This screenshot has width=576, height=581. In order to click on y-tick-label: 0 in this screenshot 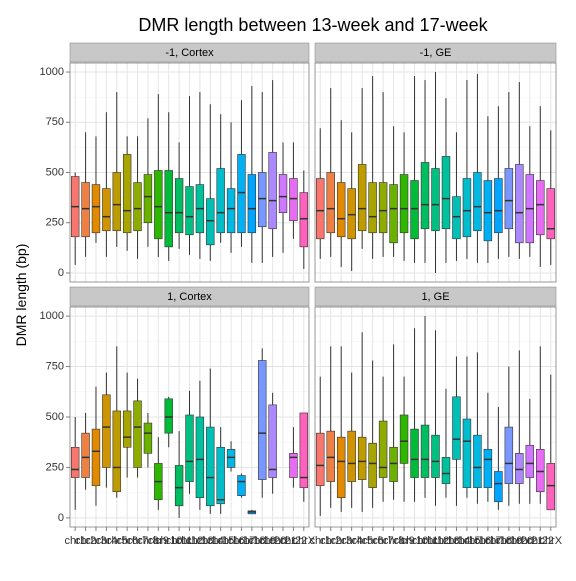, I will do `click(61, 518)`.